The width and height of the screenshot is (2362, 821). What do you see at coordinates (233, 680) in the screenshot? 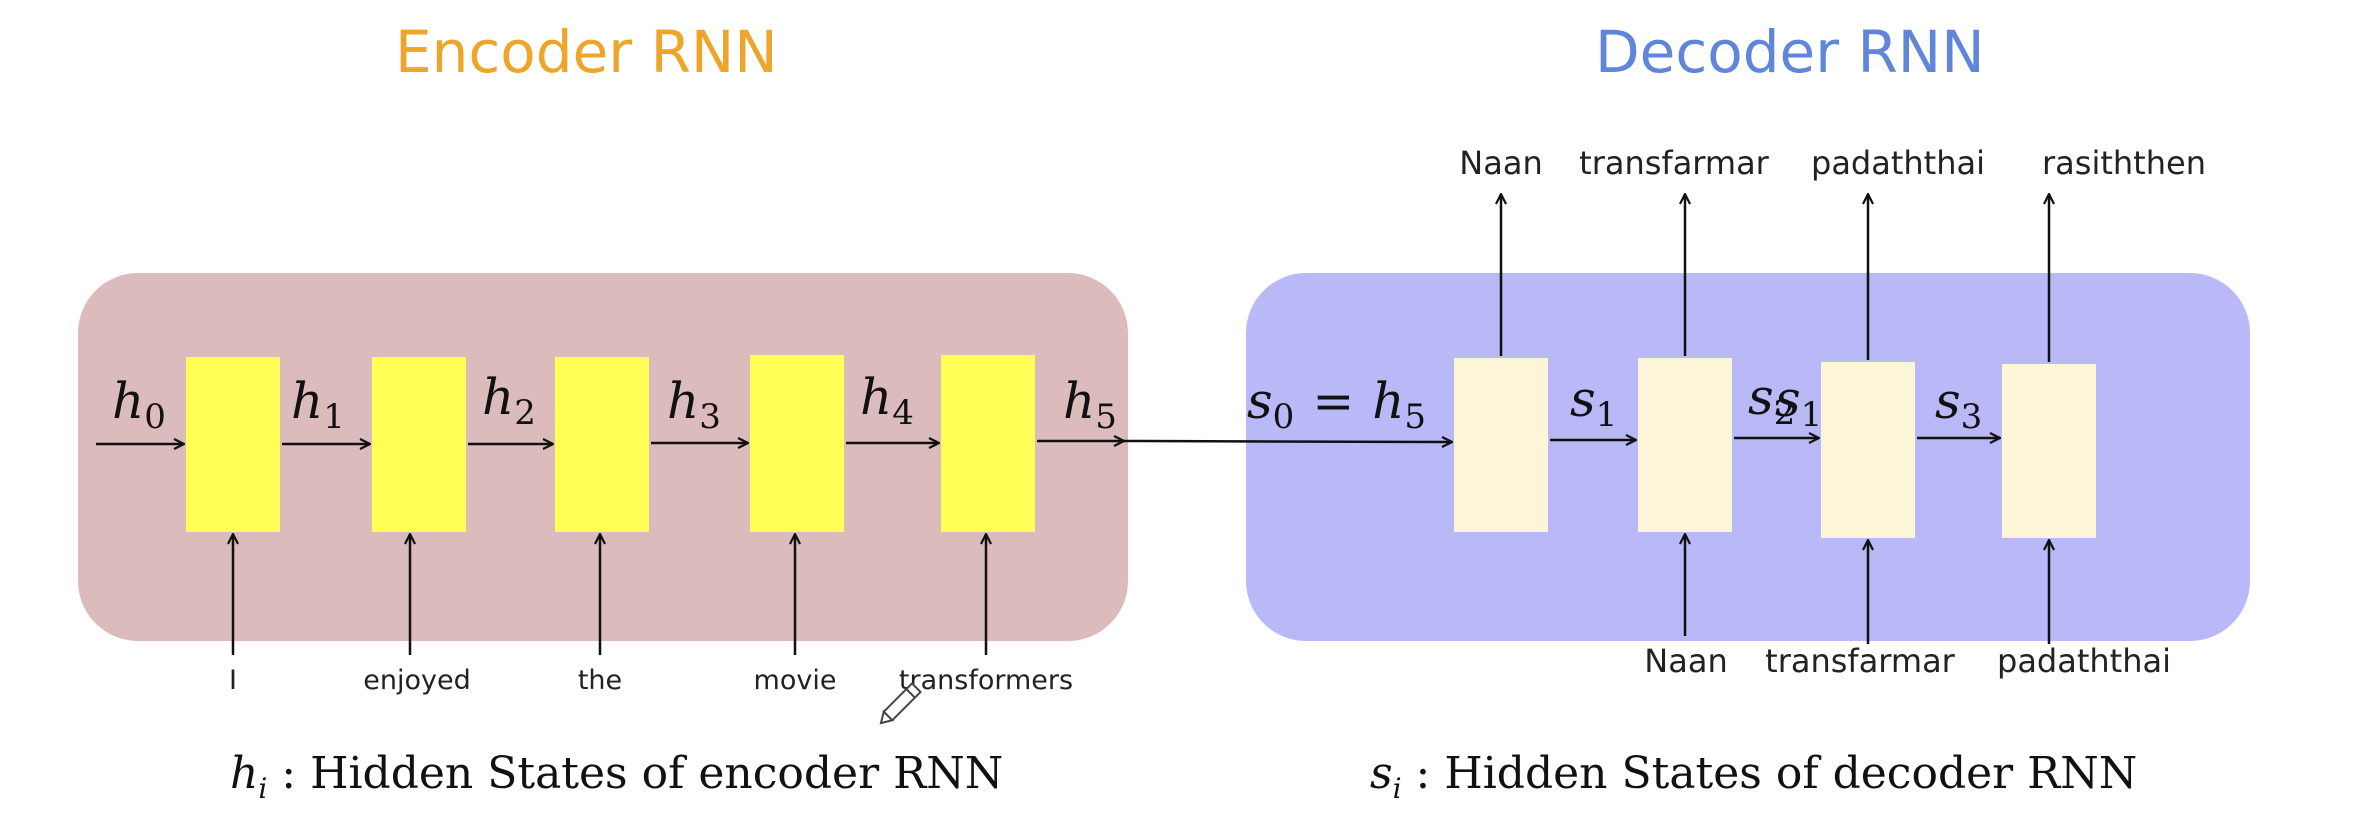
I see `input-word-1: I` at bounding box center [233, 680].